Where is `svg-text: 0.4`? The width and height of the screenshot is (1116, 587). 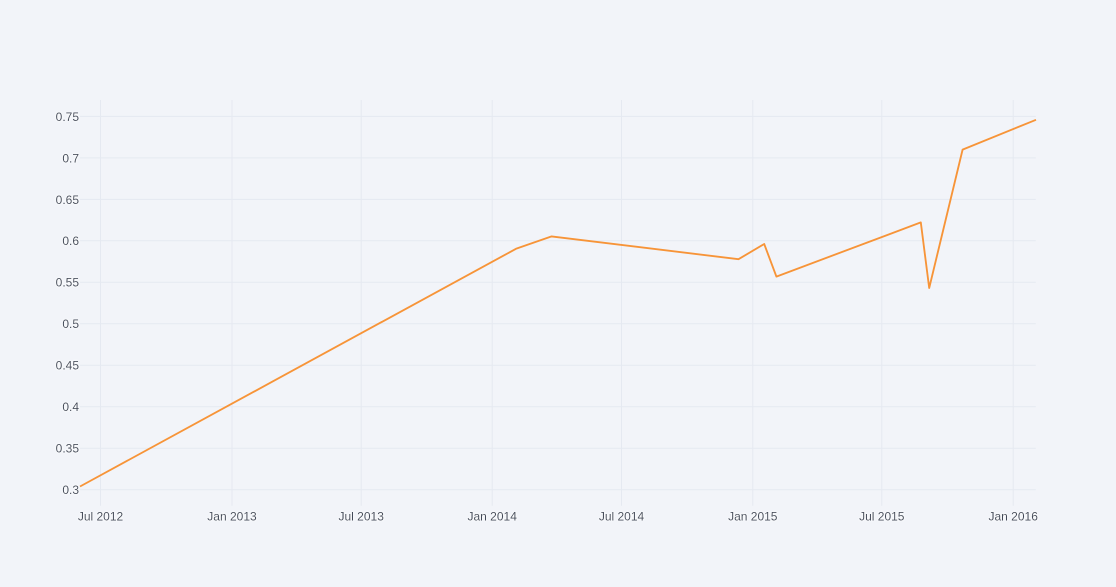 svg-text: 0.4 is located at coordinates (70, 407).